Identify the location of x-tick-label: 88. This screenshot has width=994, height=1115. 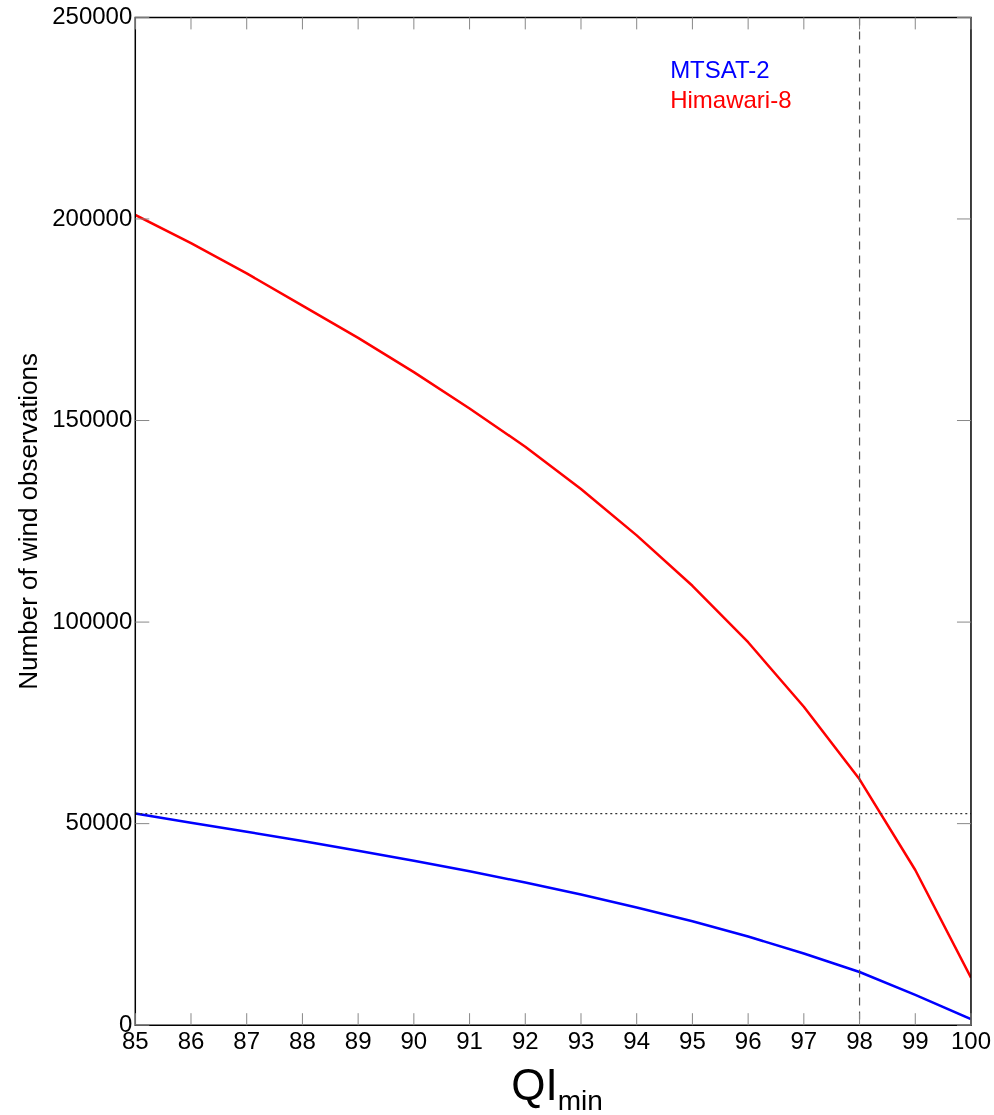
(302, 1041).